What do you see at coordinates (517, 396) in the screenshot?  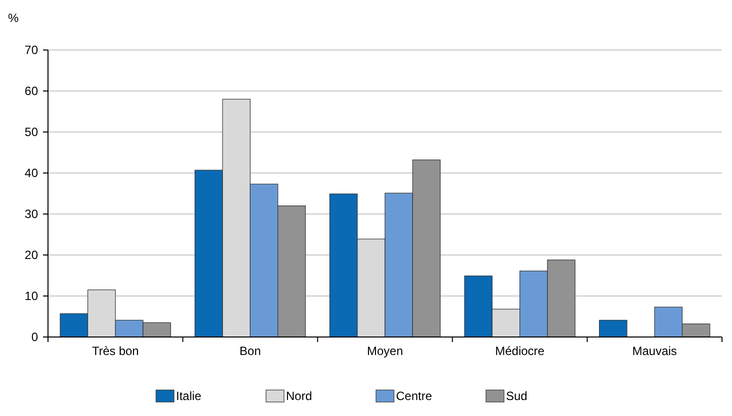 I see `legend-label: Sud` at bounding box center [517, 396].